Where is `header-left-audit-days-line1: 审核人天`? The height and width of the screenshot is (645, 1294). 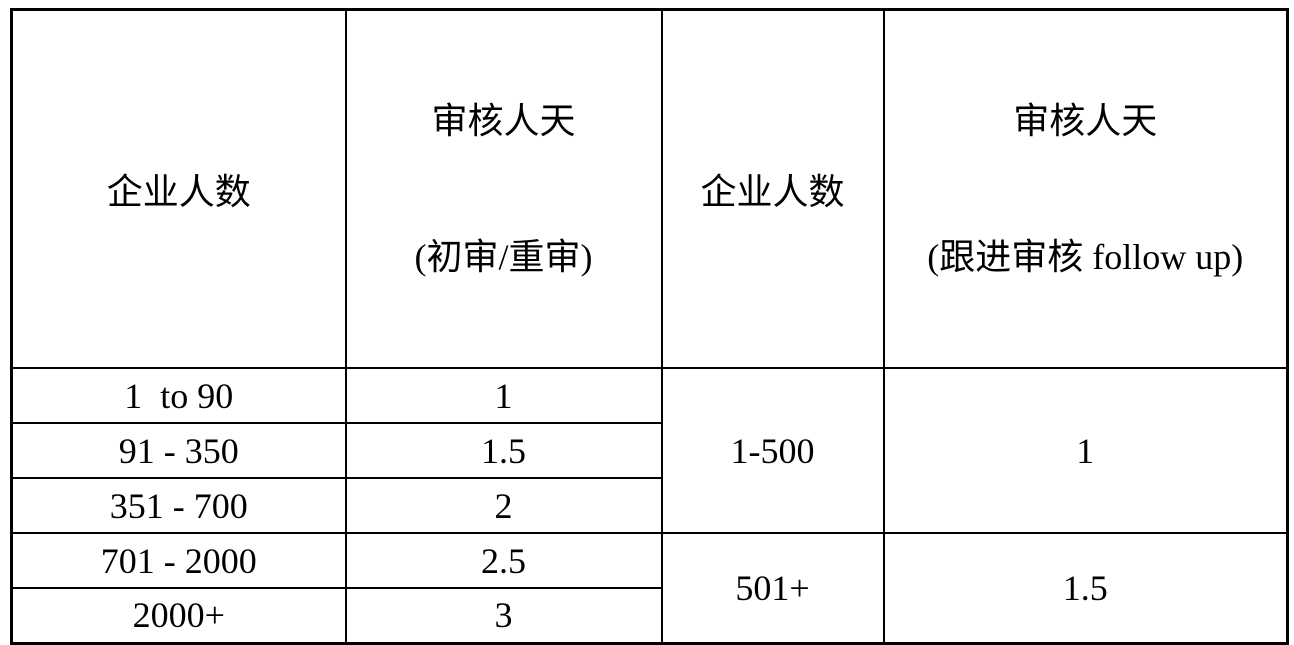 header-left-audit-days-line1: 审核人天 is located at coordinates (503, 121).